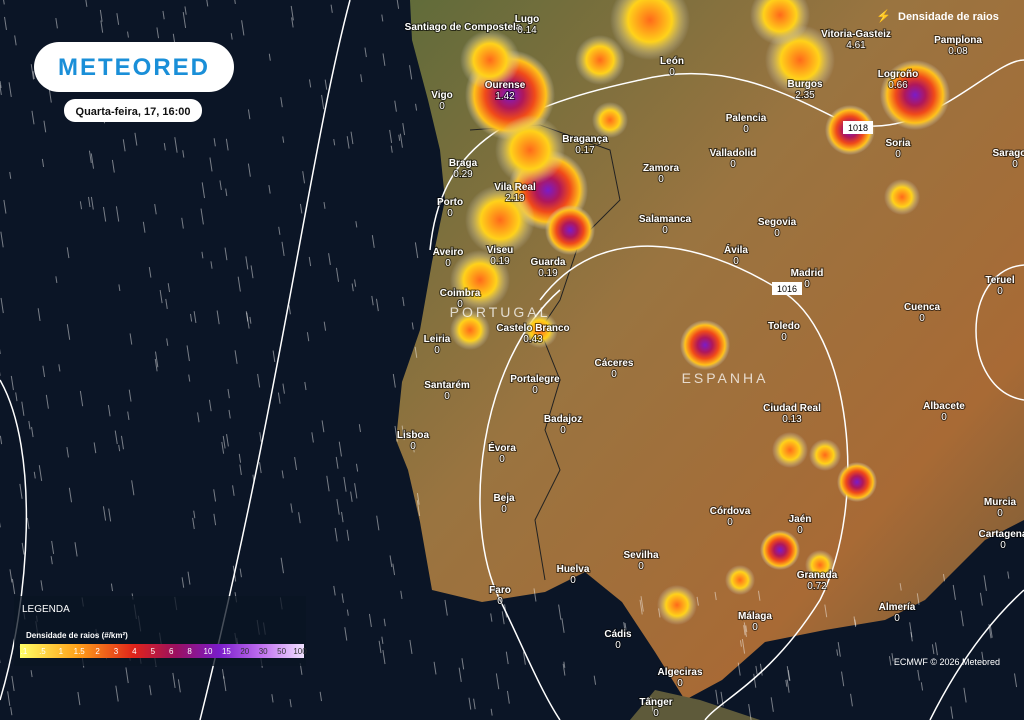  I want to click on legend-scale-label: 2, so click(97, 651).